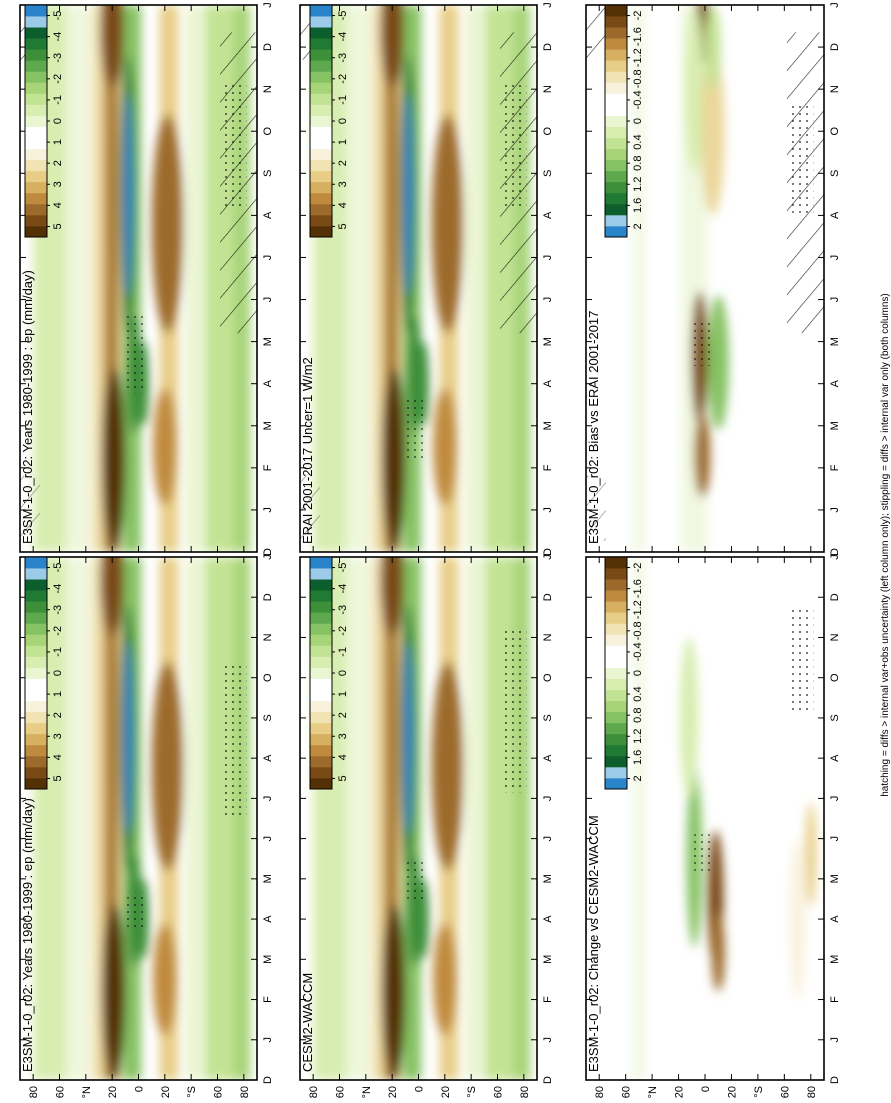 The width and height of the screenshot is (891, 1103). Describe the element at coordinates (138, 818) in the screenshot. I see `panel-field` at that location.